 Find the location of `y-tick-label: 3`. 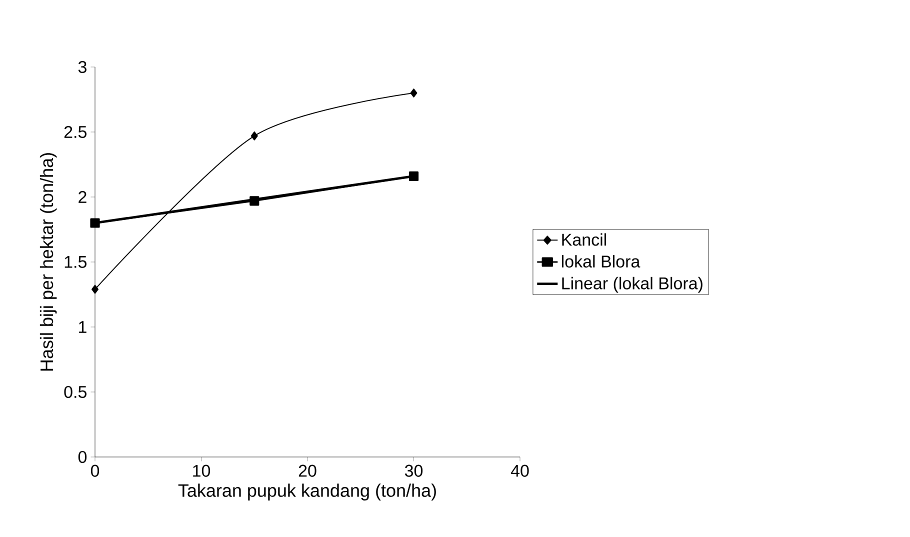

y-tick-label: 3 is located at coordinates (82, 67).